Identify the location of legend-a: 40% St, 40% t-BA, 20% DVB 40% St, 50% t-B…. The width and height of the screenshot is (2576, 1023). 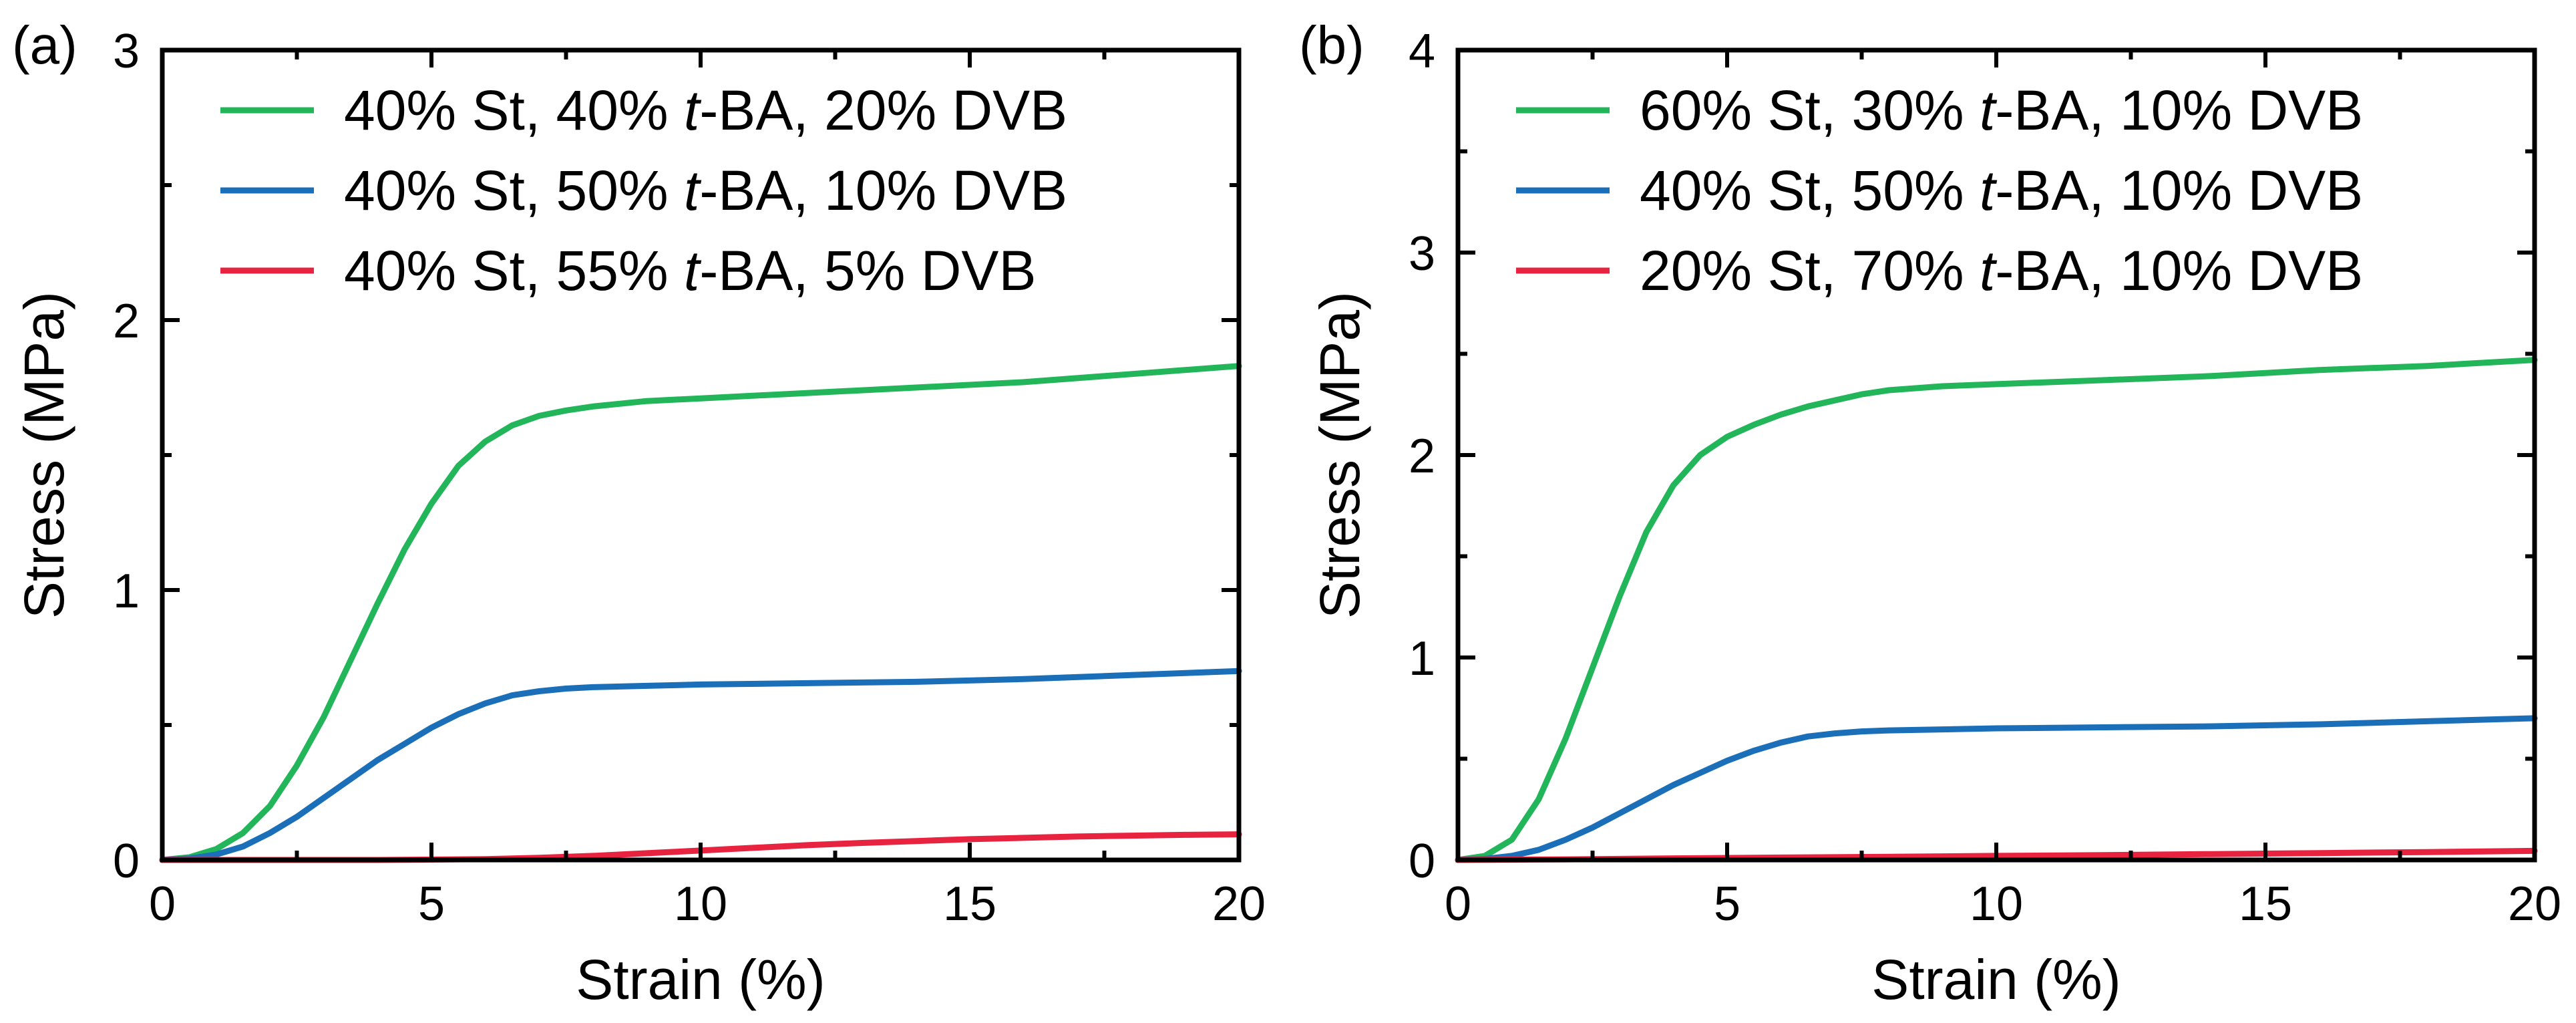
(643, 190).